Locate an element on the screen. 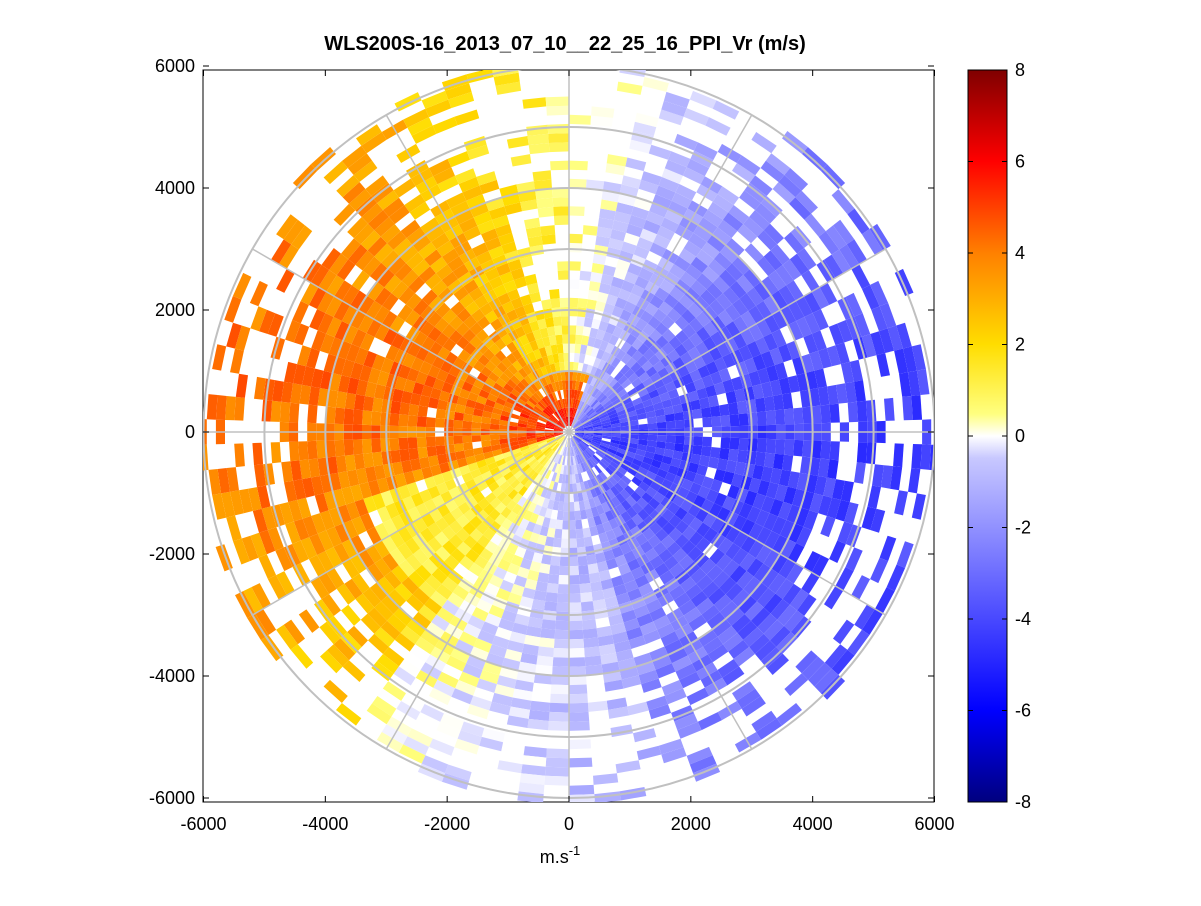 The height and width of the screenshot is (906, 1201). colorbar-tick-label: 8 is located at coordinates (1020, 70).